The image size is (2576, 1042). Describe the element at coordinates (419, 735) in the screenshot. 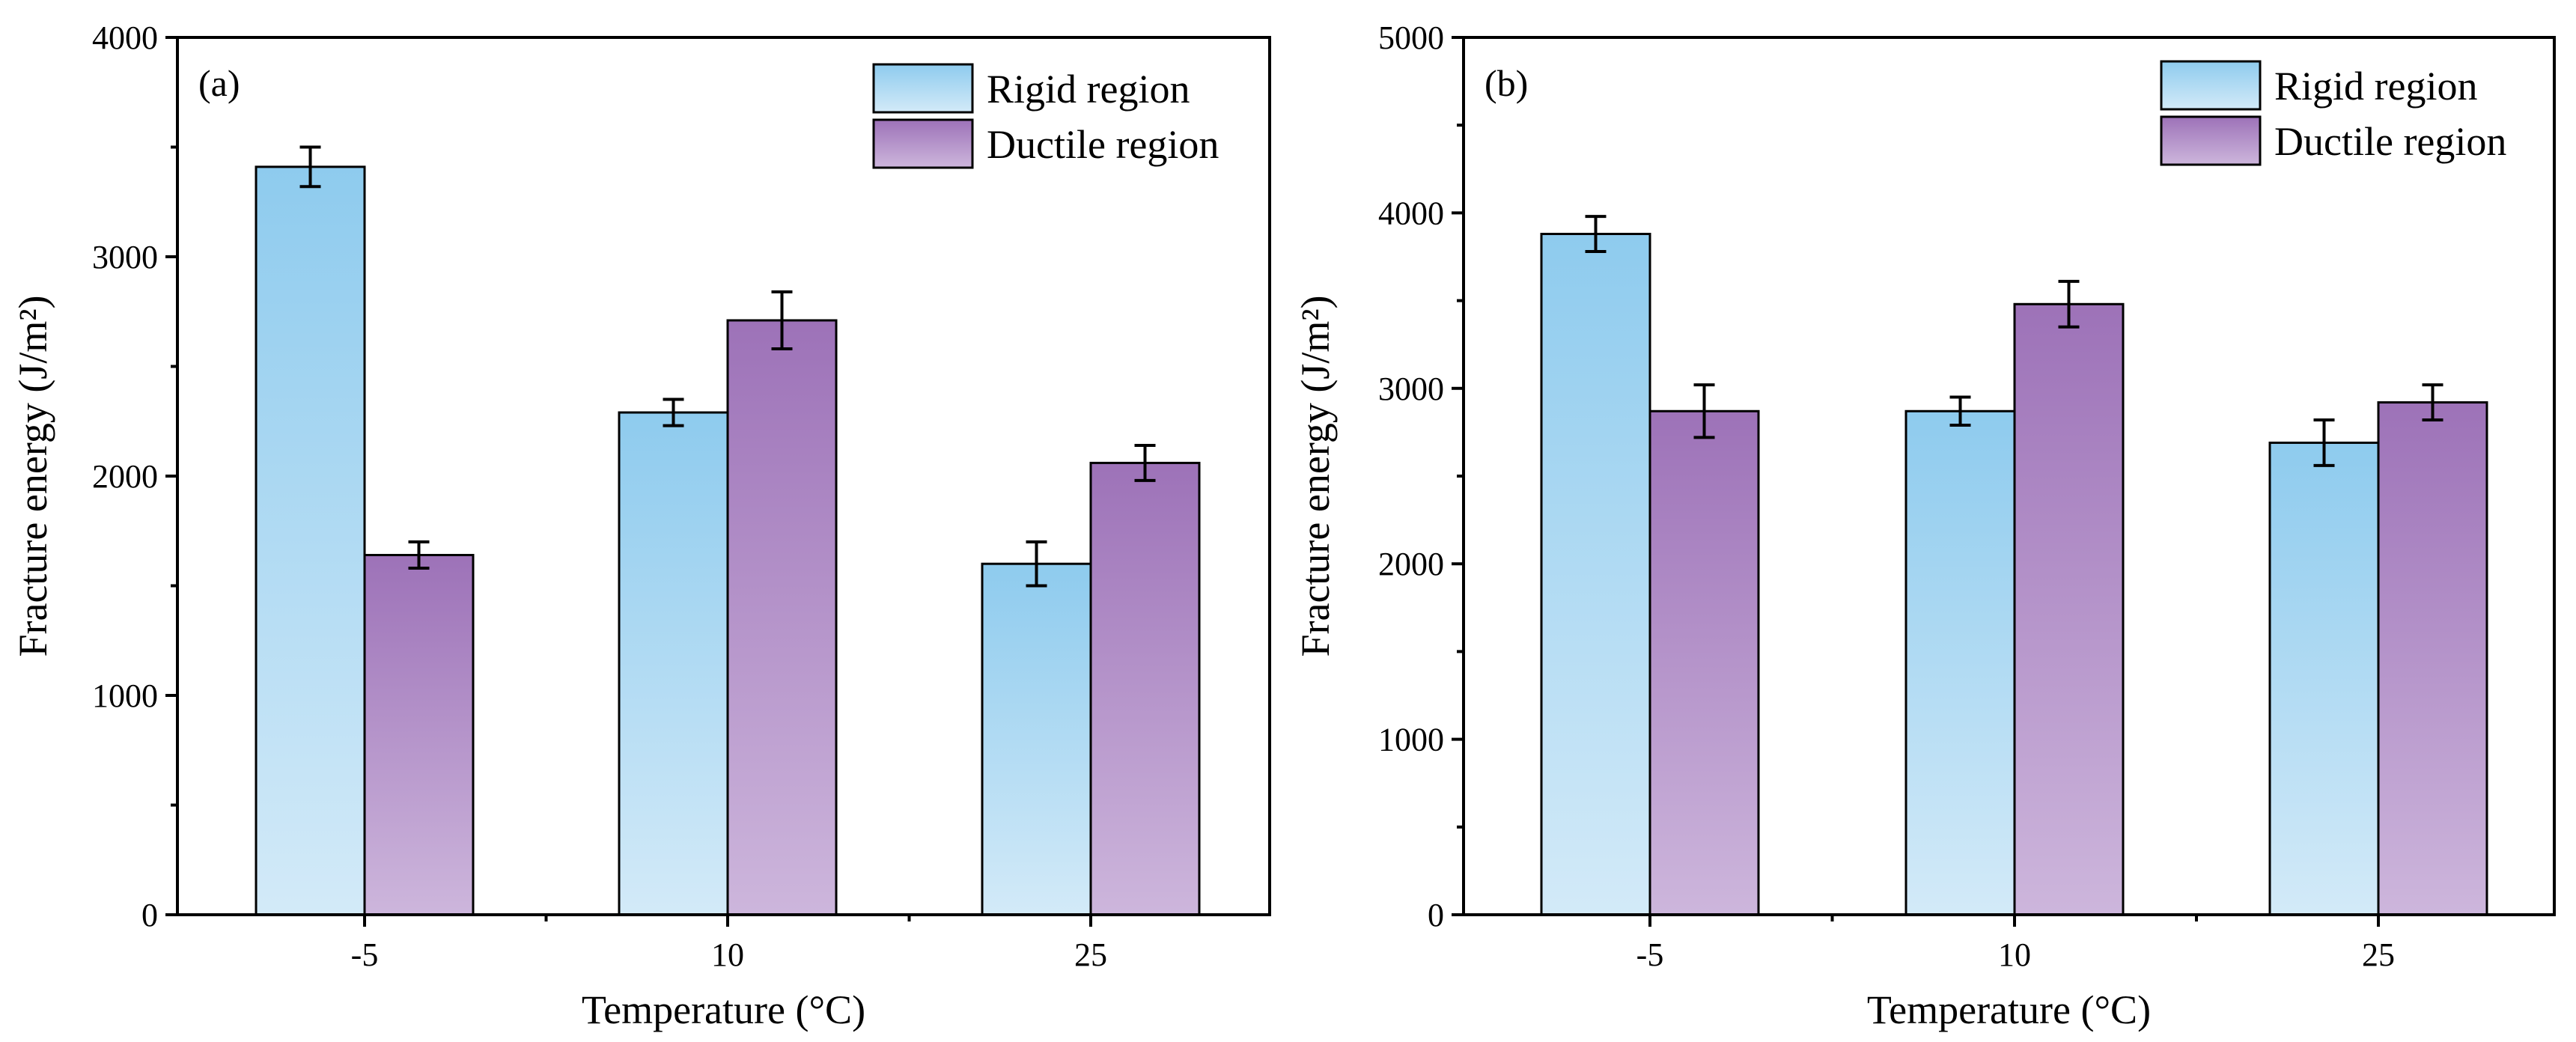

I see `bar-a-ductile--5` at that location.